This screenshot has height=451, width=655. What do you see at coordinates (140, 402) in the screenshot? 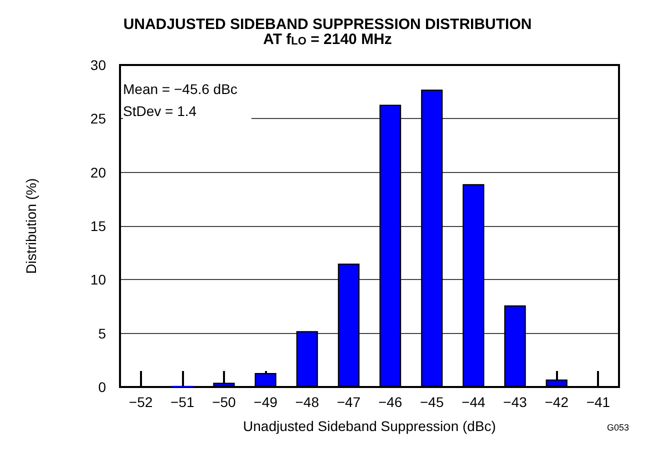
I see `x-tick-label: −52` at bounding box center [140, 402].